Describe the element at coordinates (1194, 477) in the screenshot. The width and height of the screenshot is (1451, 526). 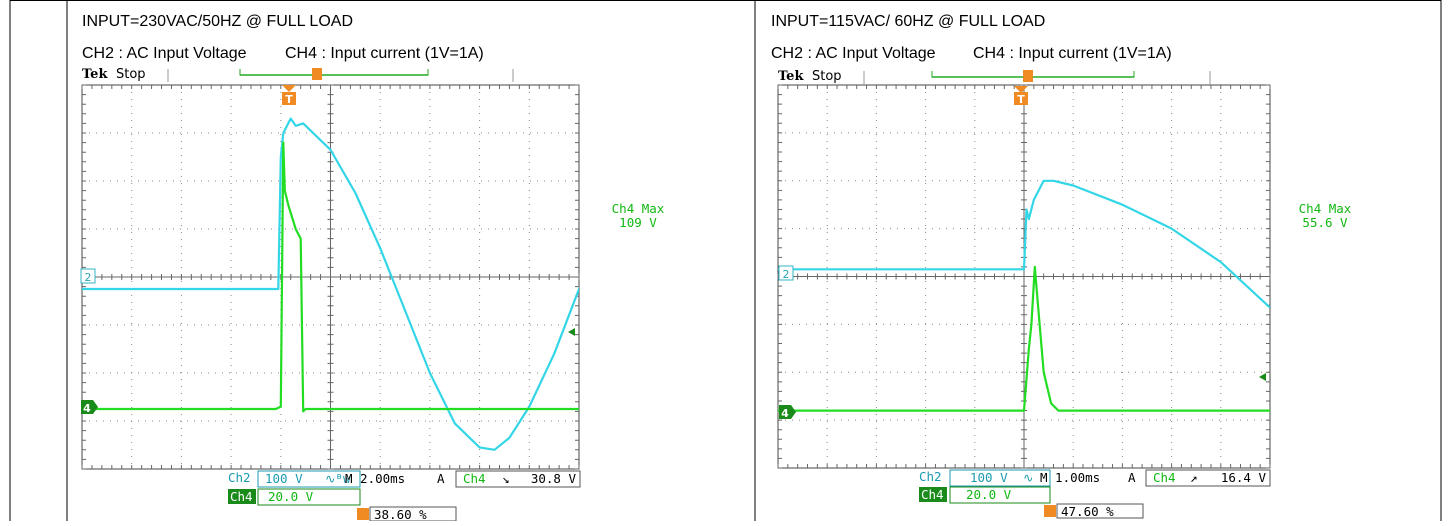
I see `readout-trigger-slope: ↗` at that location.